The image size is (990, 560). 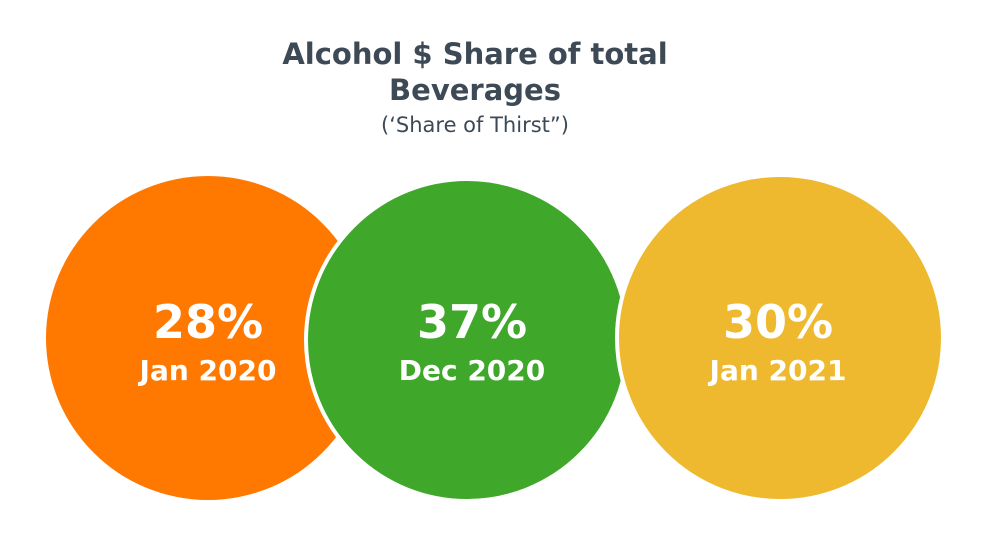 What do you see at coordinates (208, 322) in the screenshot?
I see `value-jan-2020: 28%` at bounding box center [208, 322].